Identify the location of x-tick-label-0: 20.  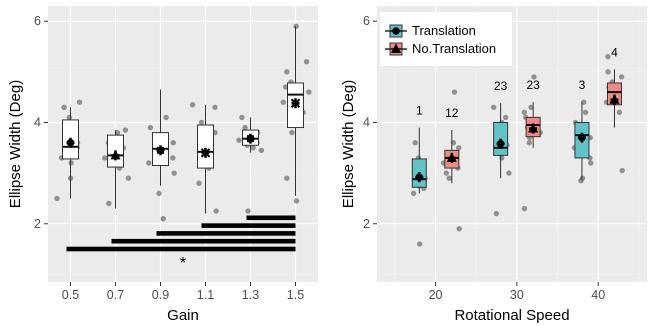
(436, 295).